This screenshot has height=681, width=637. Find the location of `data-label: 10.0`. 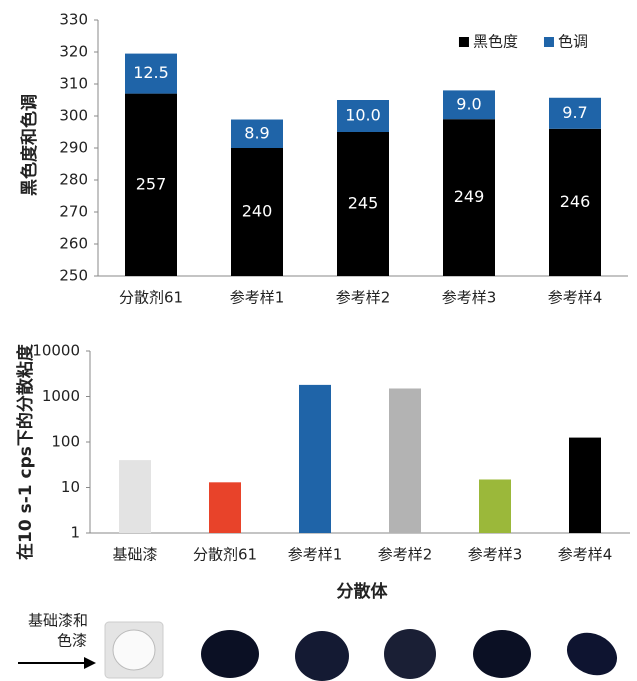

data-label: 10.0 is located at coordinates (363, 115).